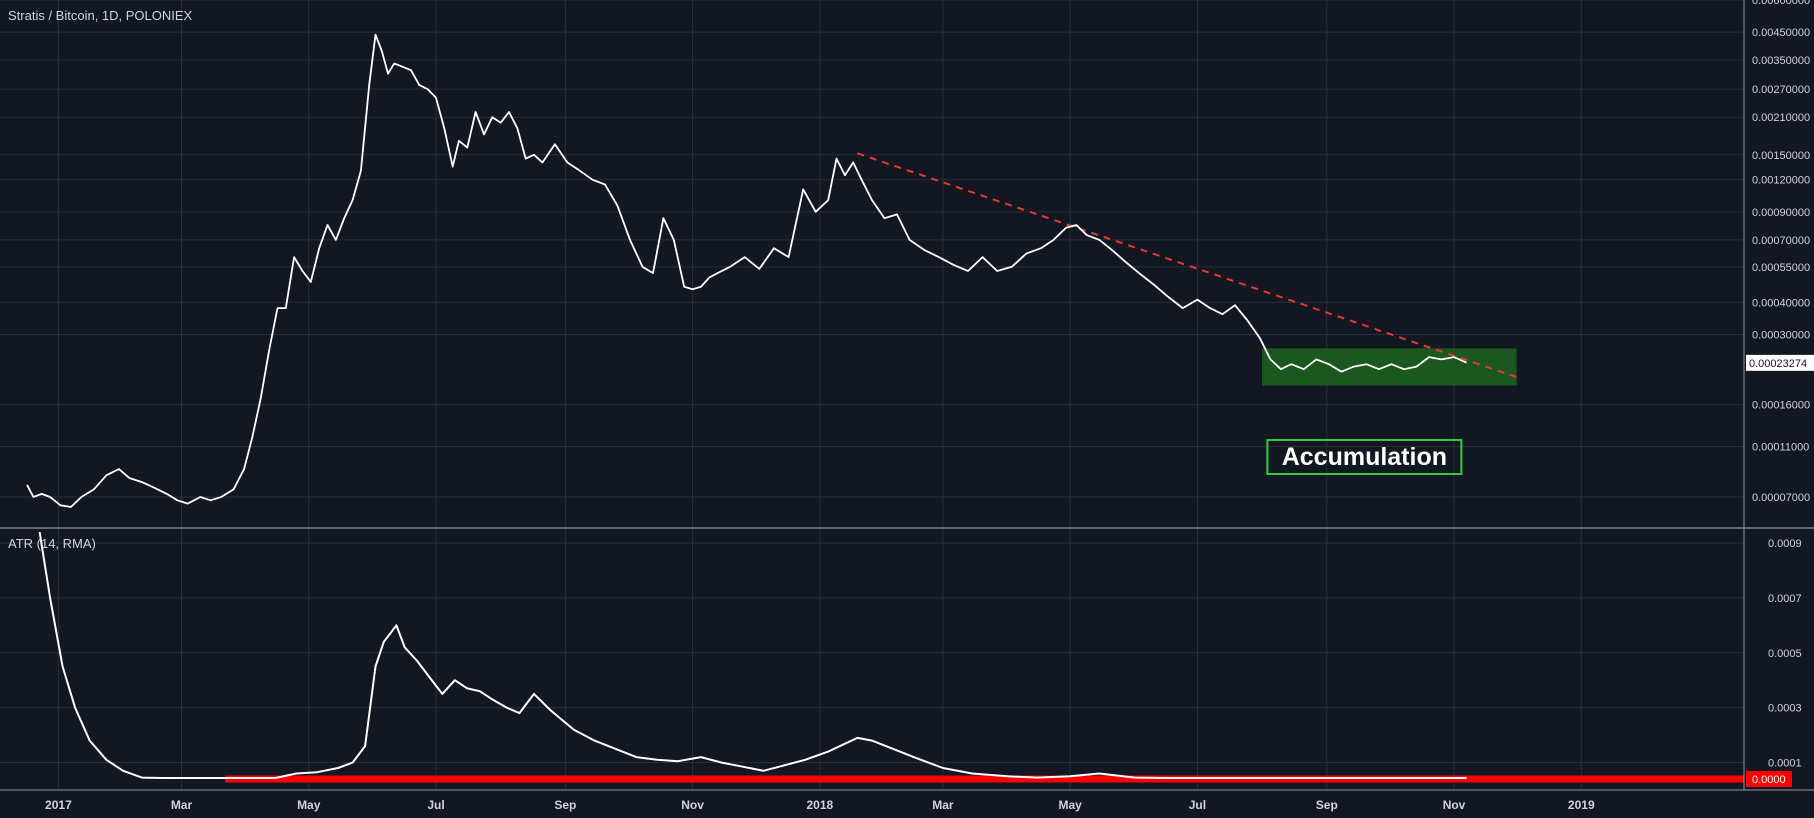 The width and height of the screenshot is (1814, 818). What do you see at coordinates (1781, 498) in the screenshot?
I see `price-tick-label: 0.00007000` at bounding box center [1781, 498].